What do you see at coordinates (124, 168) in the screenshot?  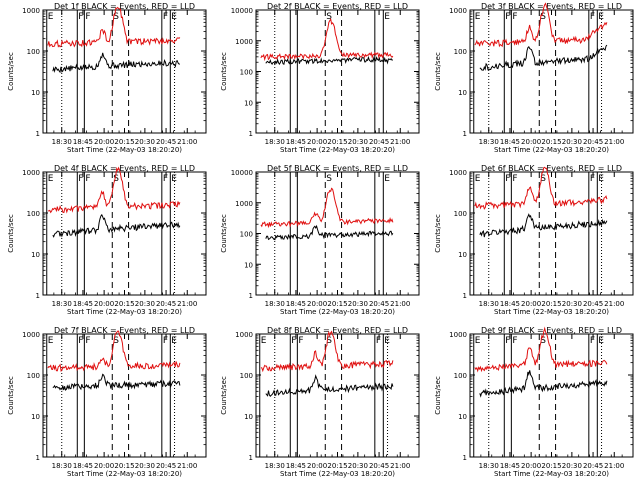 I see `chart-title: Det 4f BLACK = Events, RED = LLD` at bounding box center [124, 168].